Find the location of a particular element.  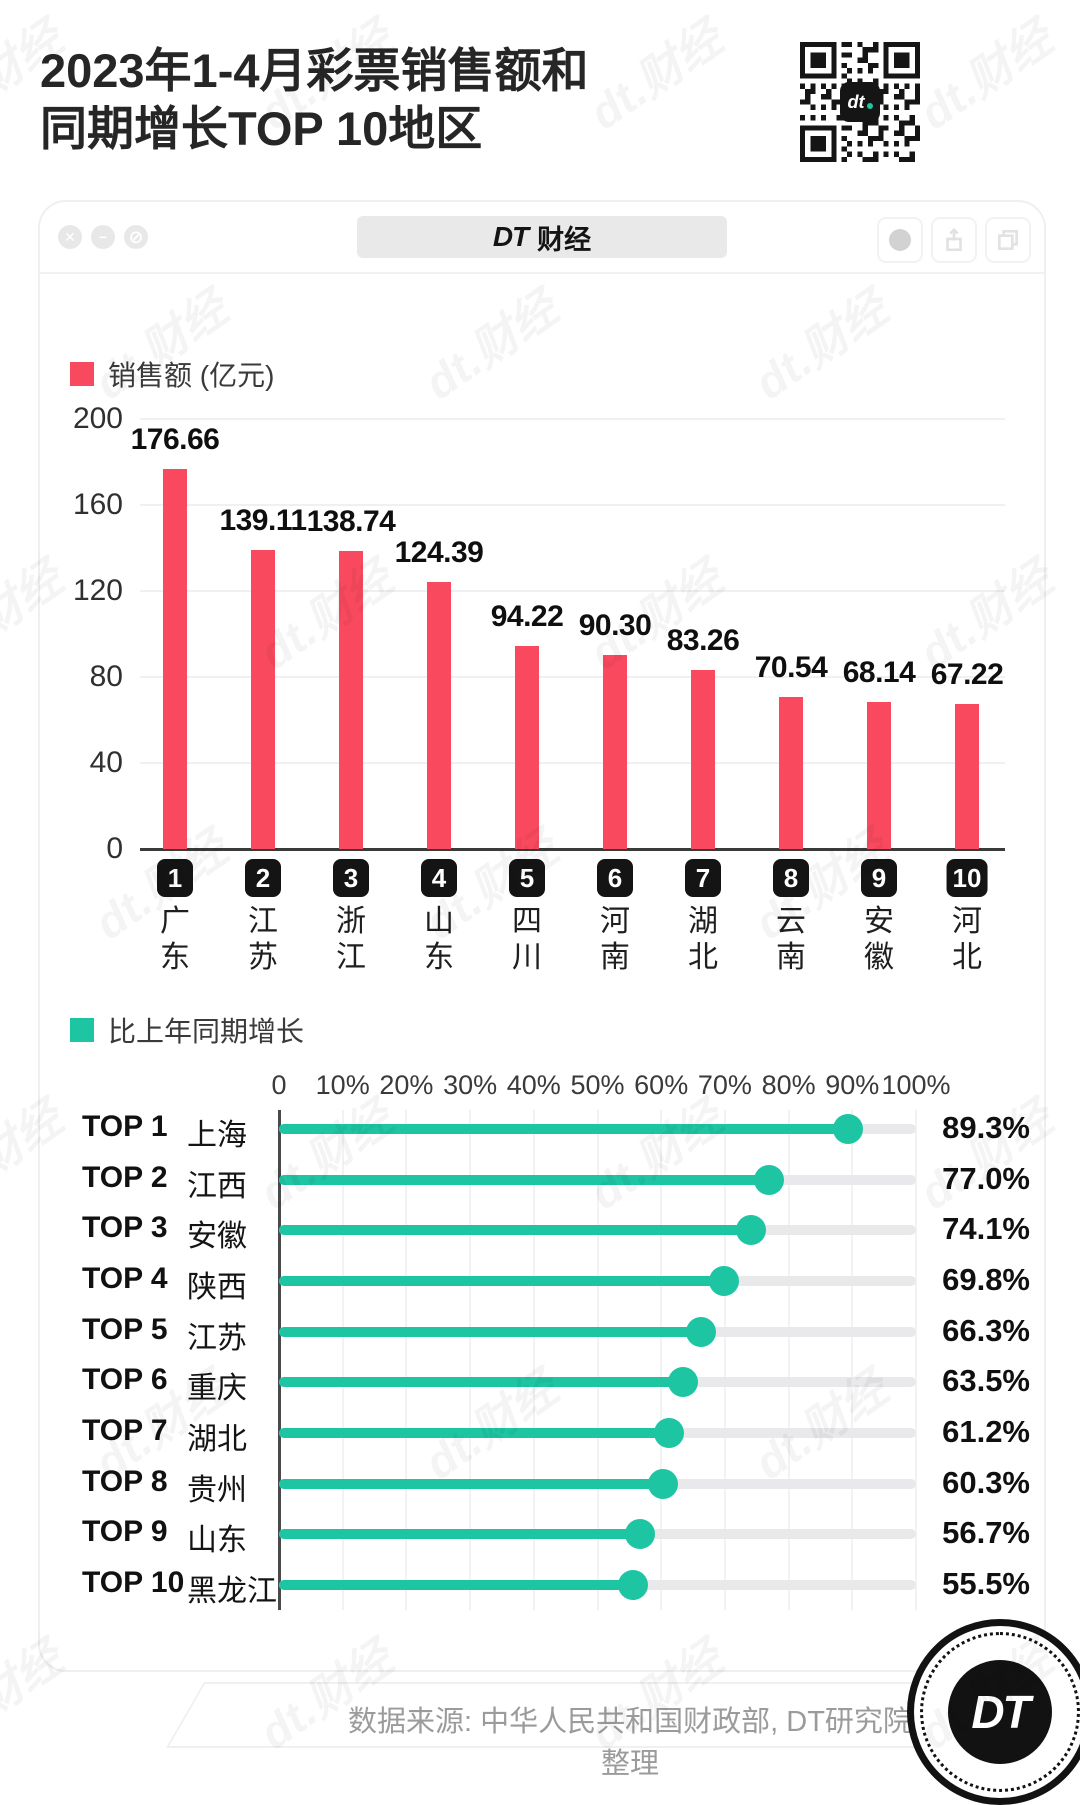

growth-rank-label: TOP 5 is located at coordinates (125, 1329).